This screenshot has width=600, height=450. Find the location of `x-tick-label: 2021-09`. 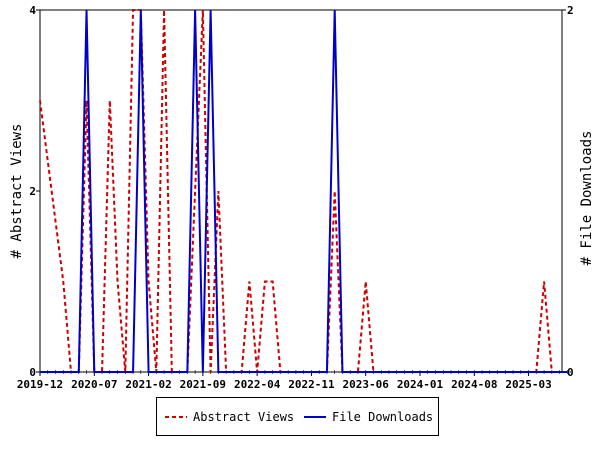

x-tick-label: 2021-09 is located at coordinates (203, 384).